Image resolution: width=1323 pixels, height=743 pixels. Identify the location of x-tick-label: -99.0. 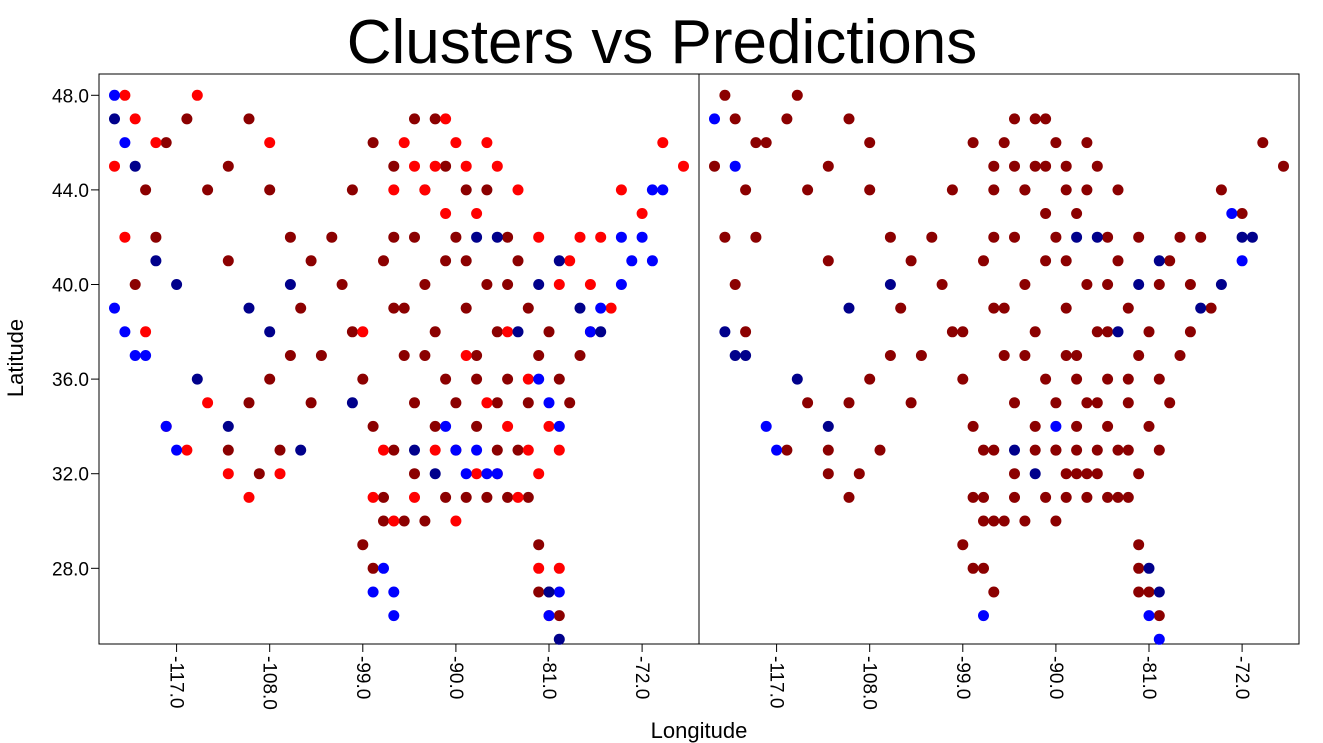
(362, 677).